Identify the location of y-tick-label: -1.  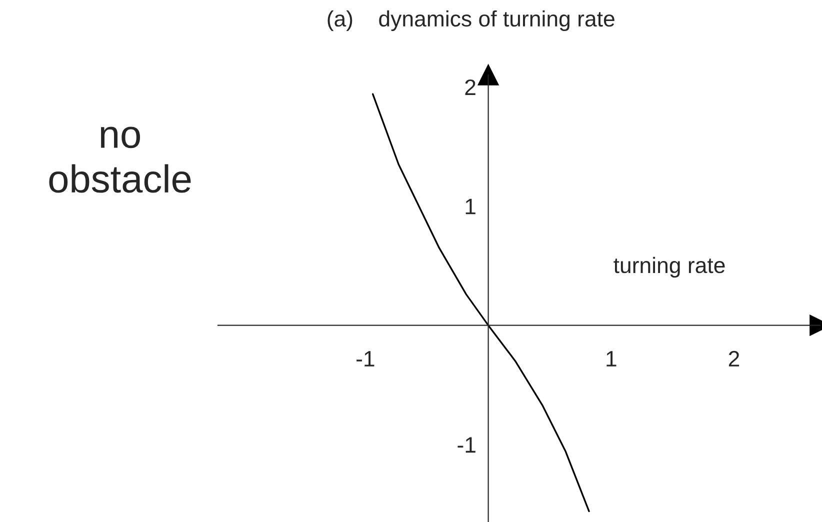
(467, 445).